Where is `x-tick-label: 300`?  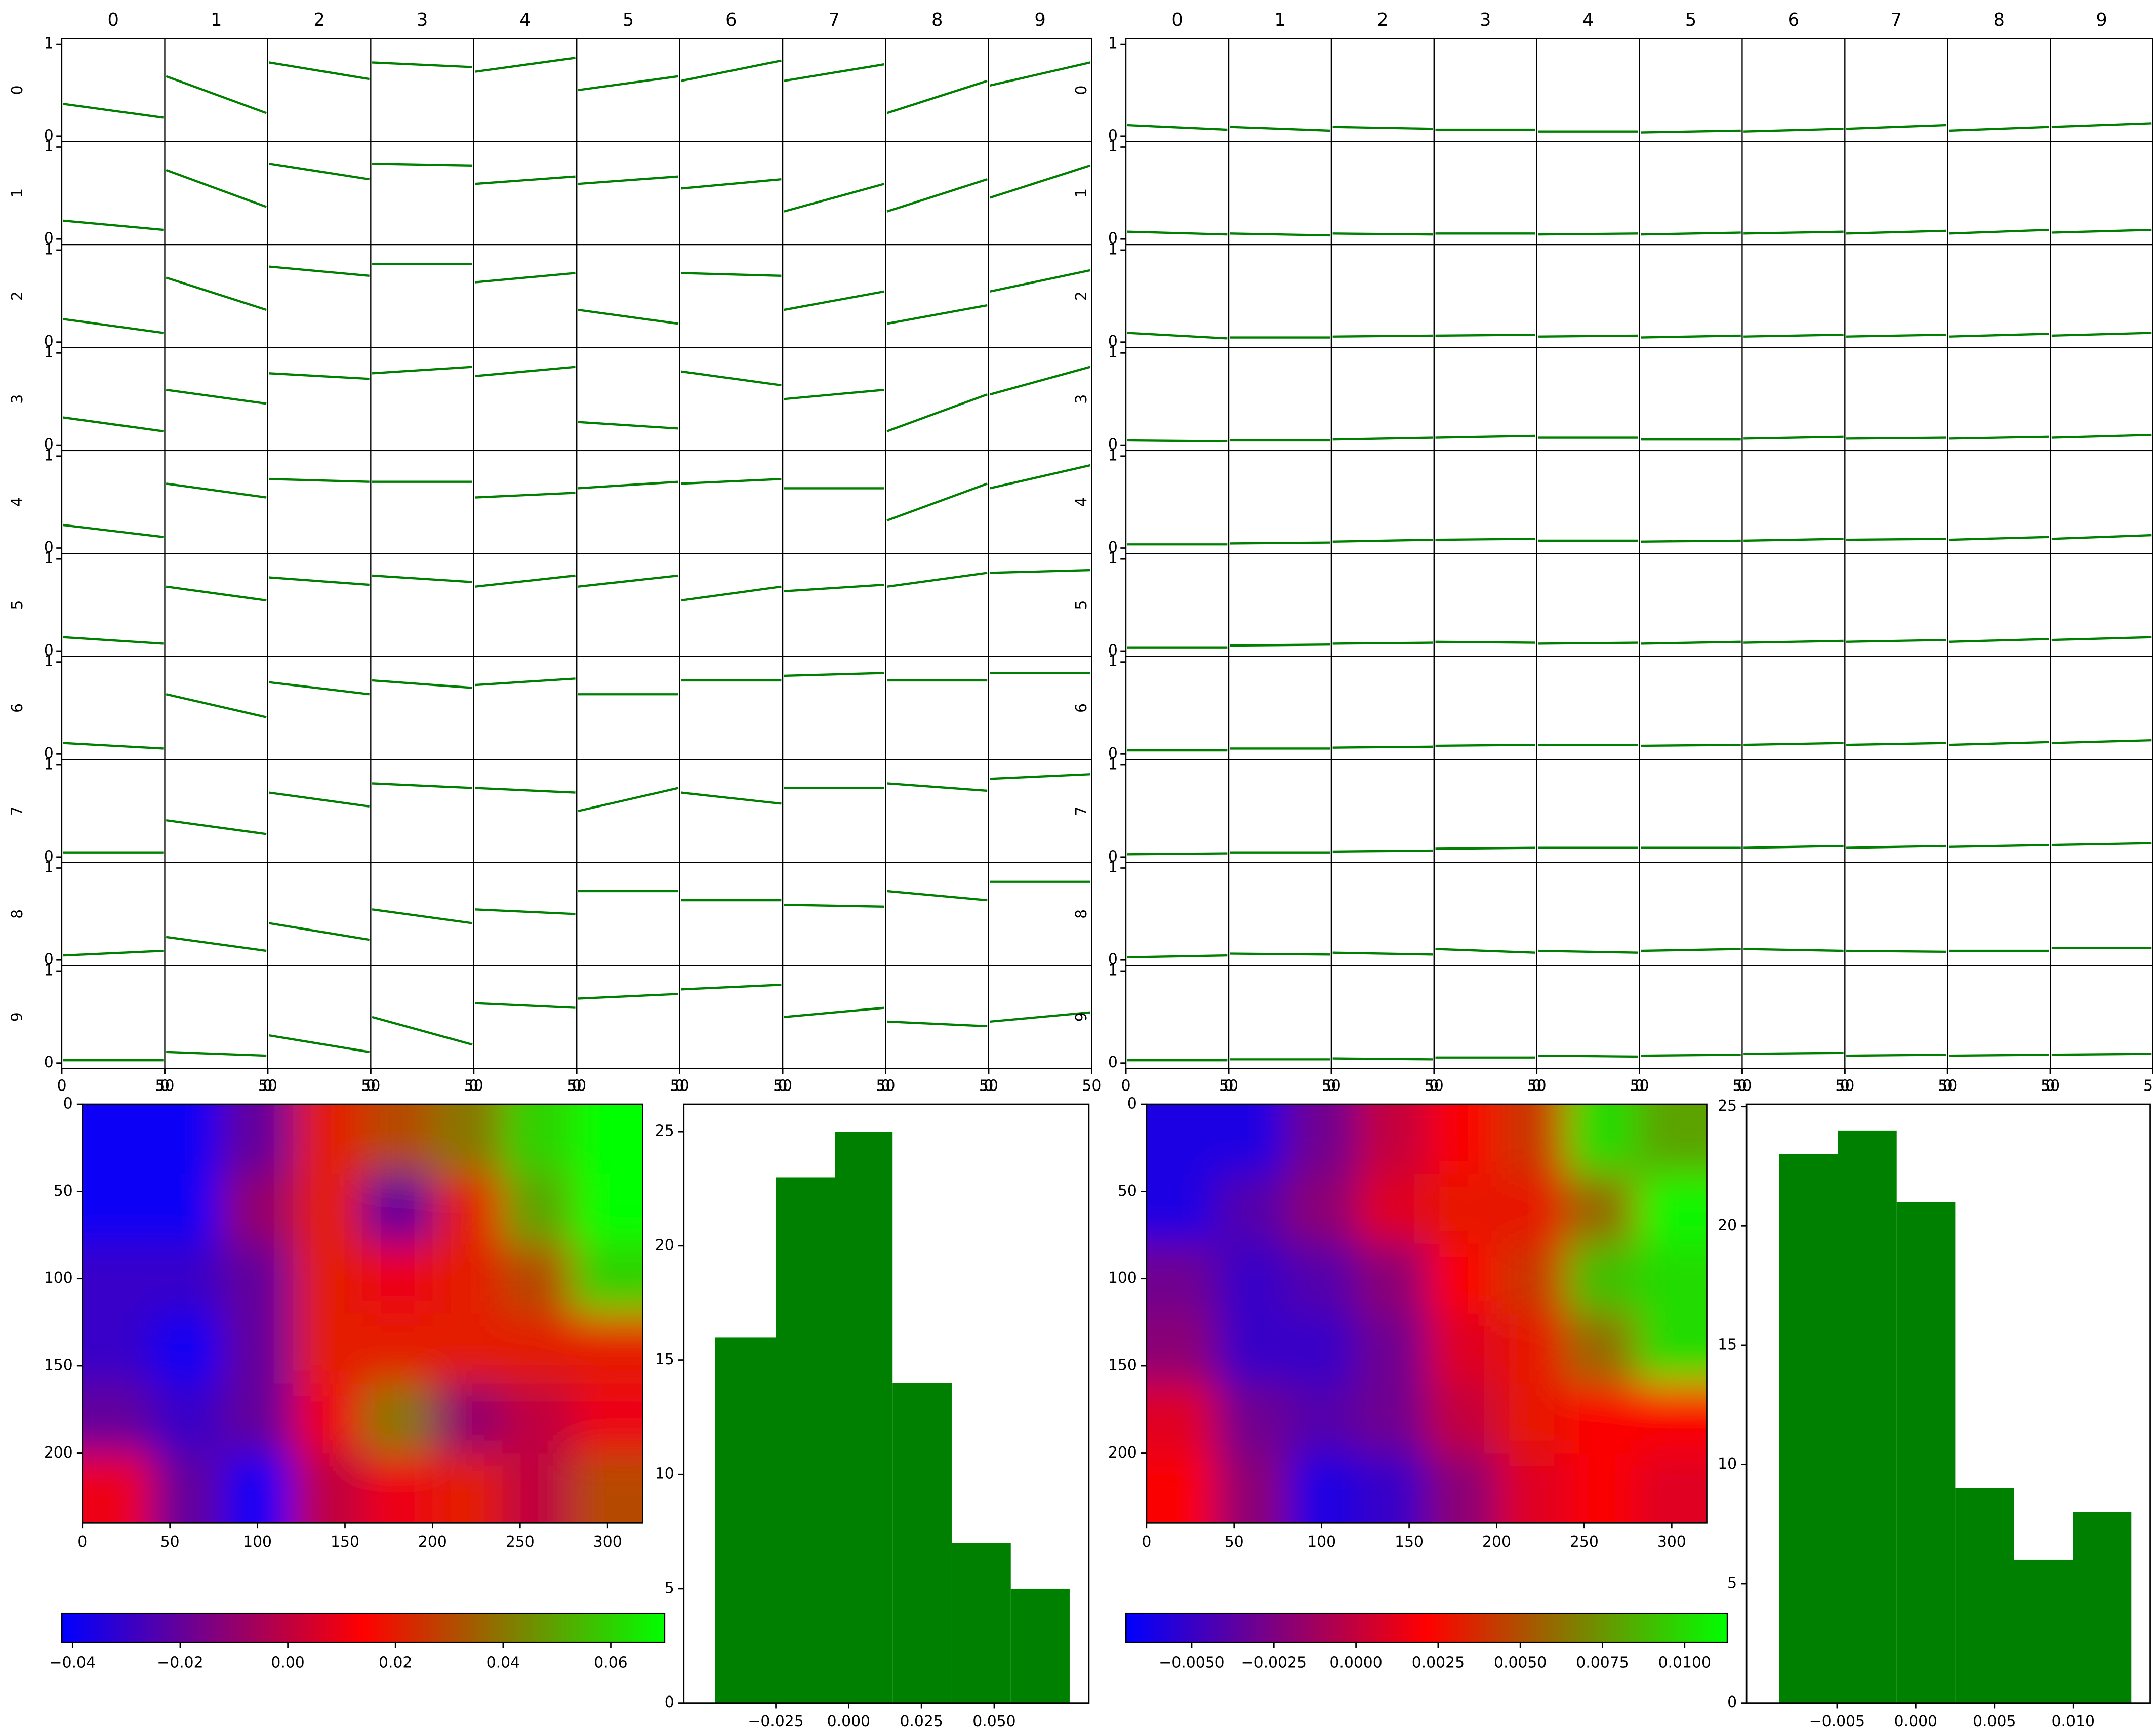 x-tick-label: 300 is located at coordinates (1672, 1542).